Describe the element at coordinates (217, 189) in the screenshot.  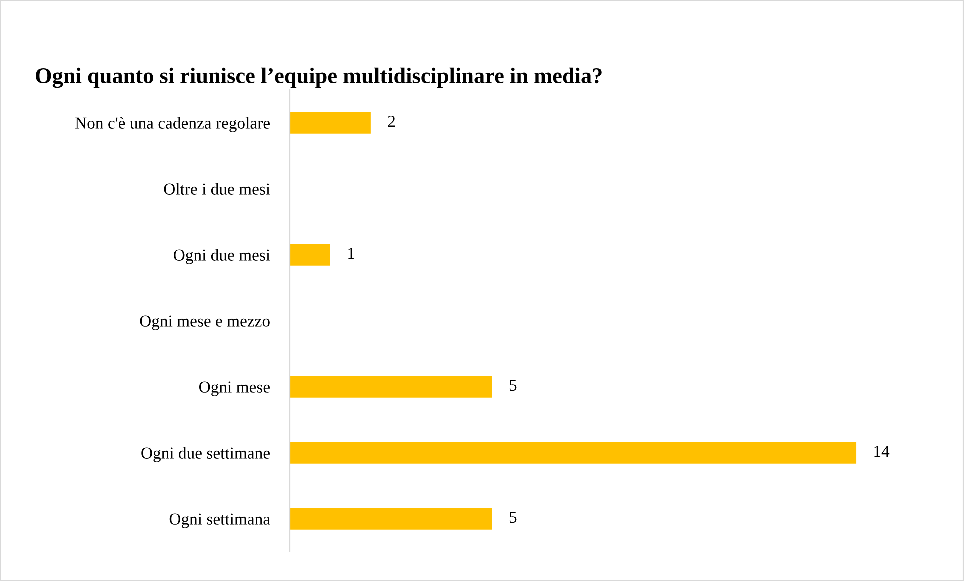
I see `y-tick-label: Oltre i due mesi` at that location.